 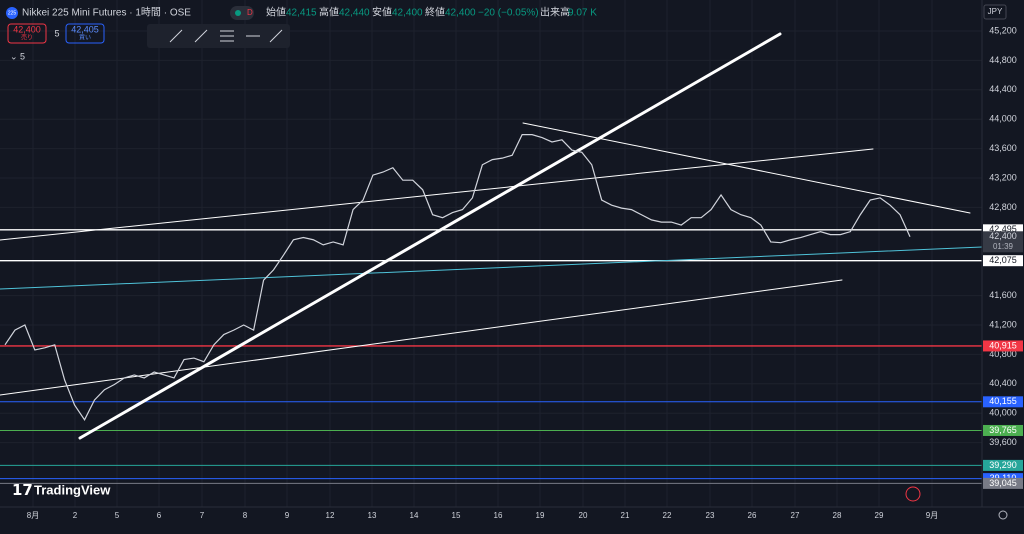 I want to click on x-tick-label: 22, so click(x=667, y=515).